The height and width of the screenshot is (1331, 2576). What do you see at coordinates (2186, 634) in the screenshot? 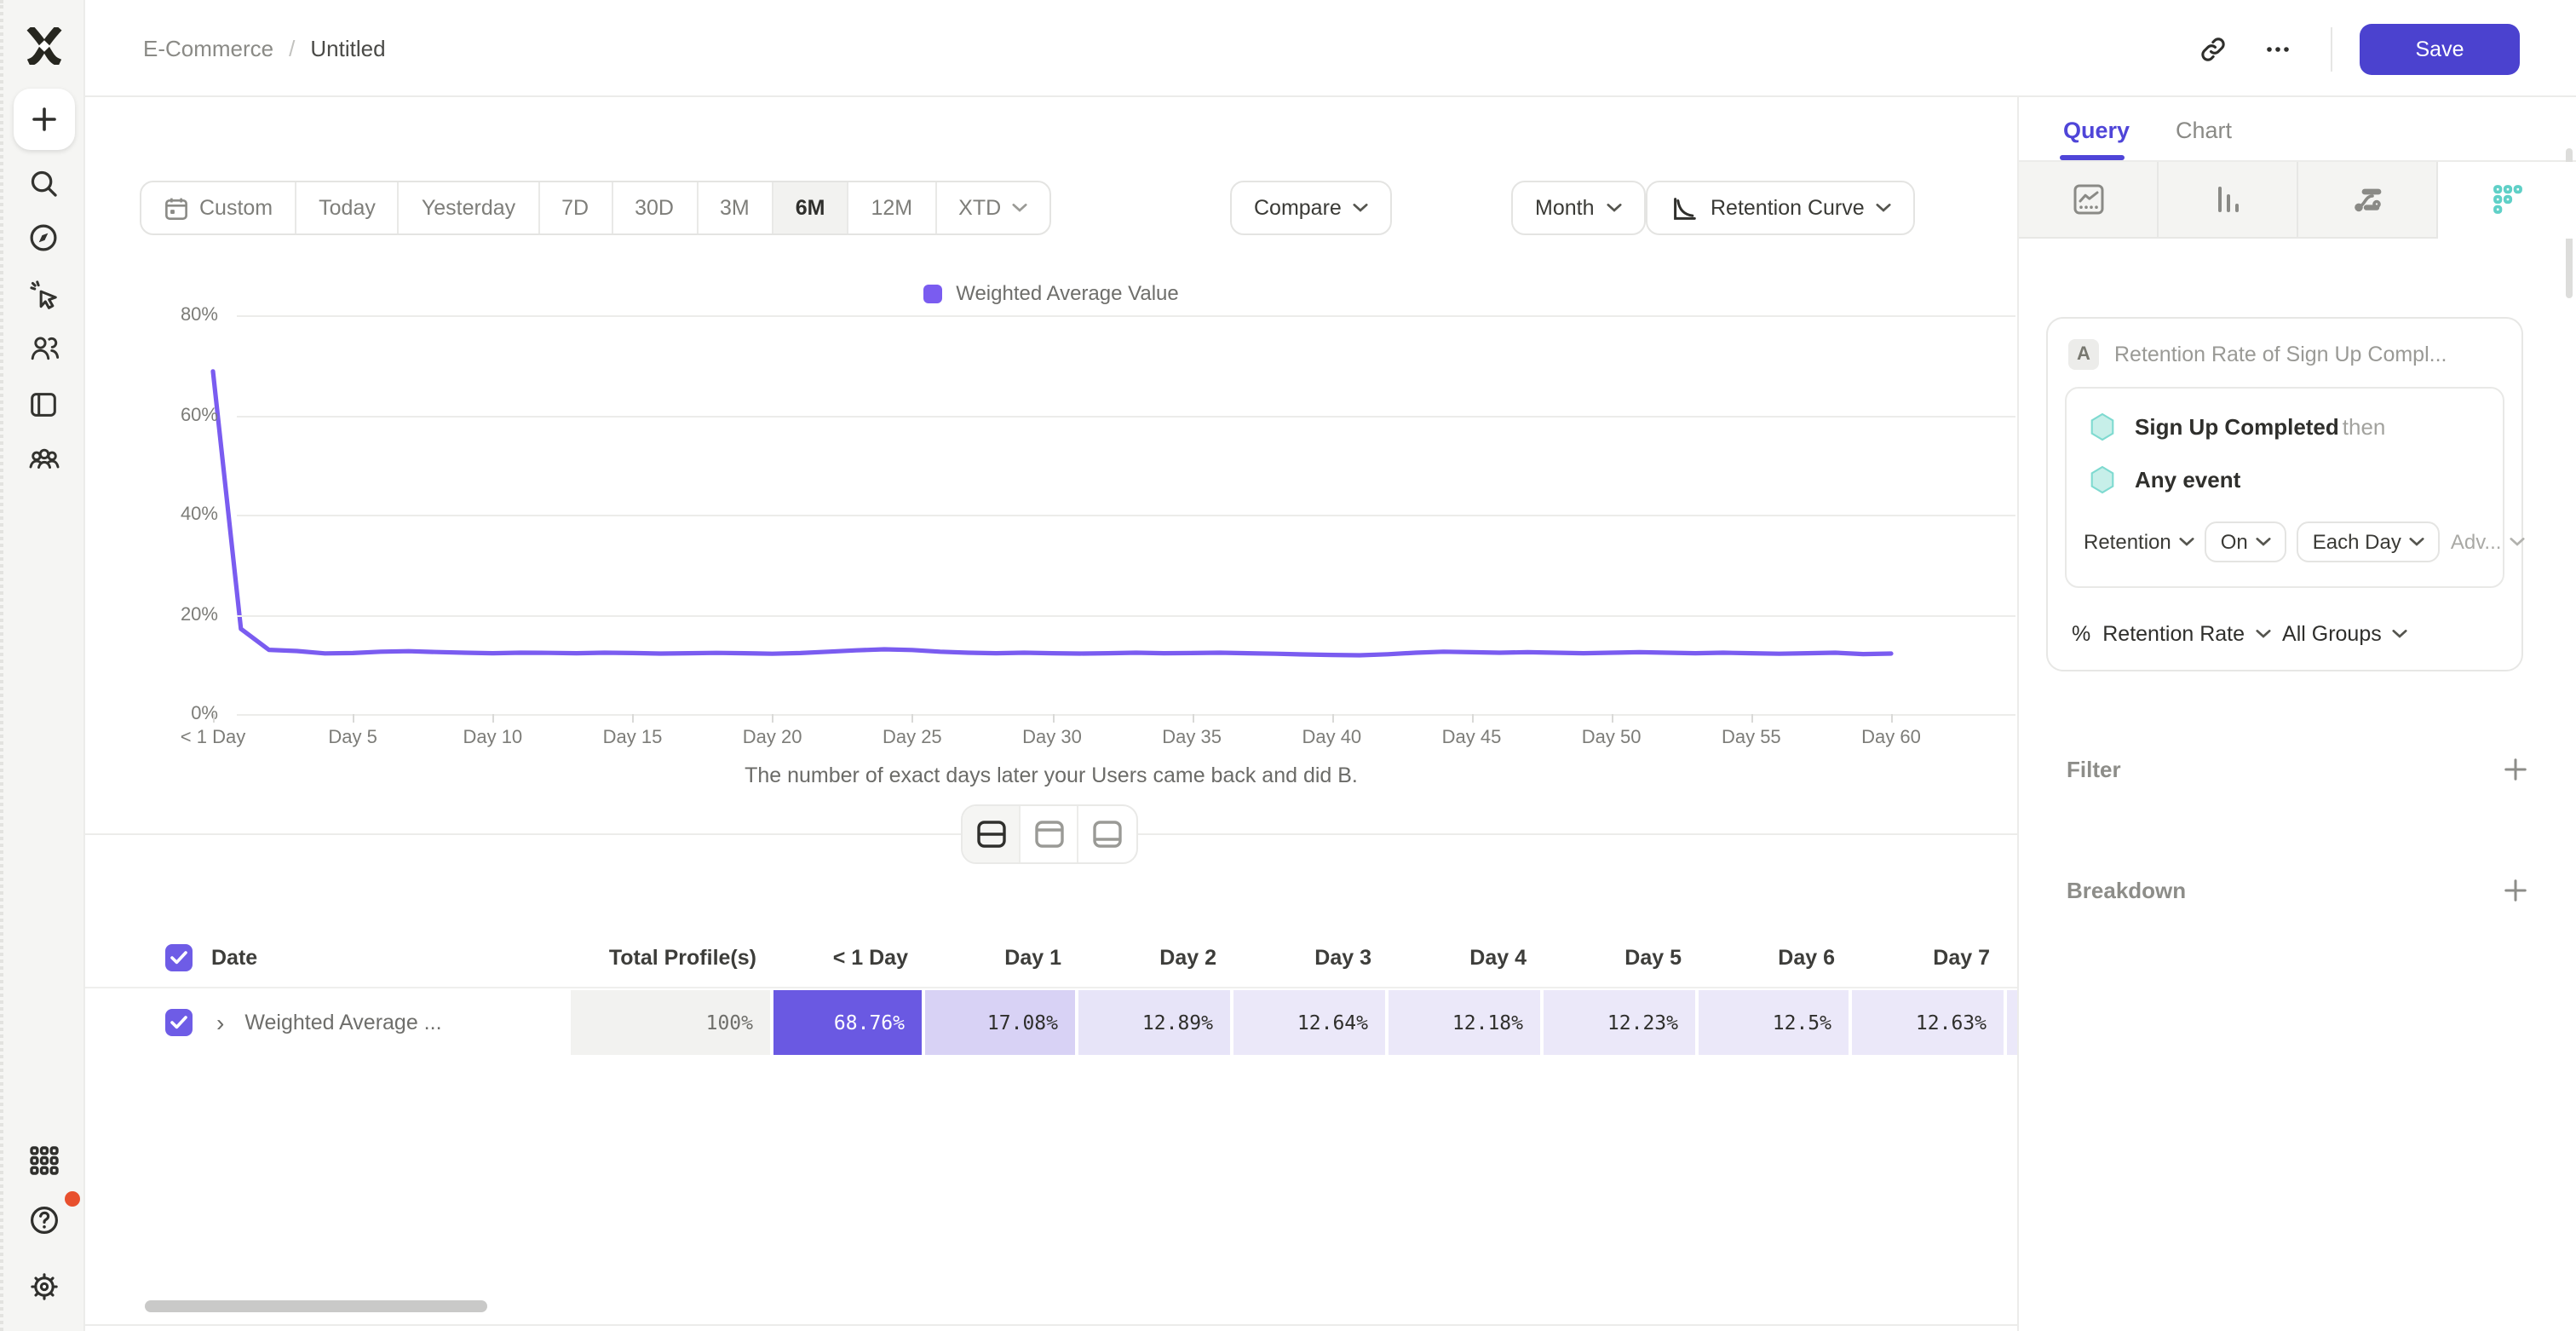
I see `measure-dropdown: Retention Rate` at bounding box center [2186, 634].